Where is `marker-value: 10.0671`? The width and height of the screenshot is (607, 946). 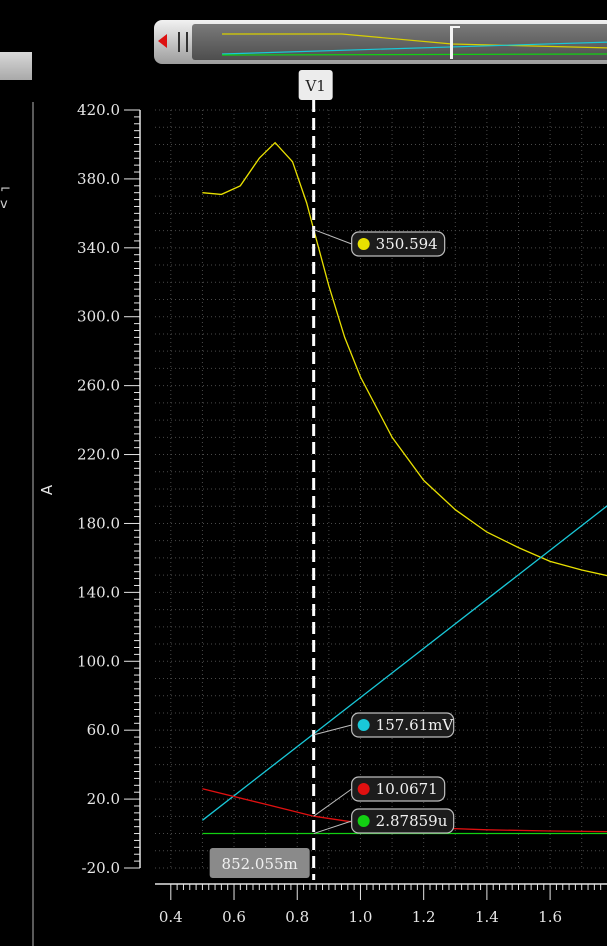 marker-value: 10.0671 is located at coordinates (407, 789).